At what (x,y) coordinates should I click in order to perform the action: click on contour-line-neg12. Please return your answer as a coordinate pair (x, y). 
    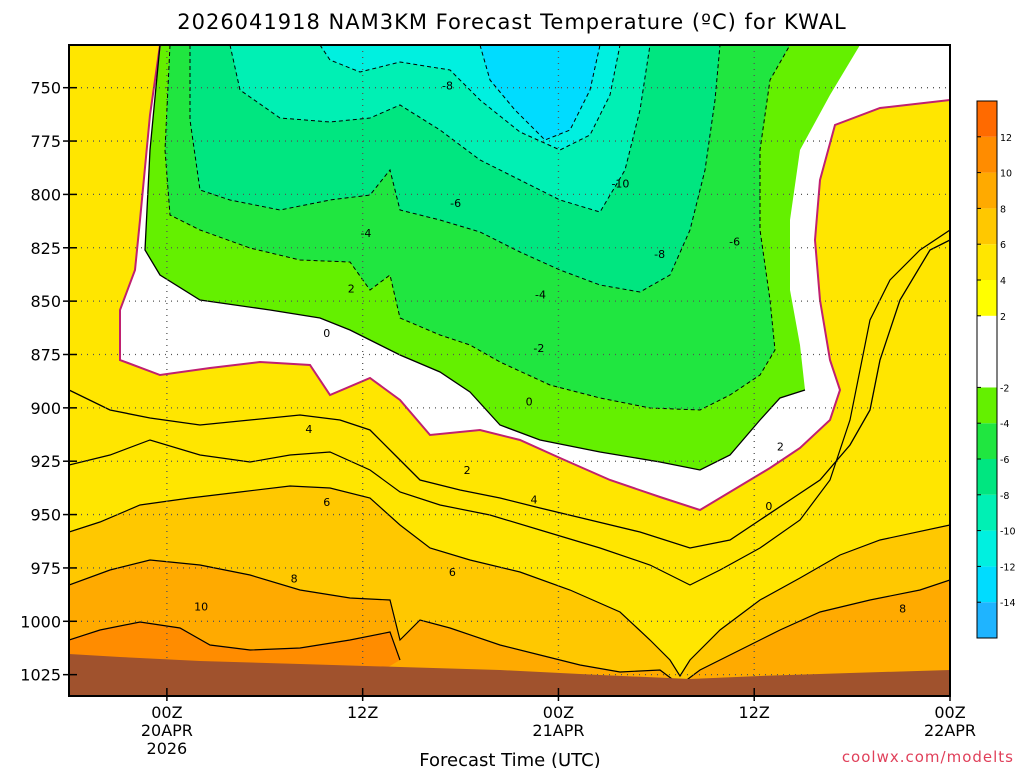
    Looking at the image, I should click on (540, 93).